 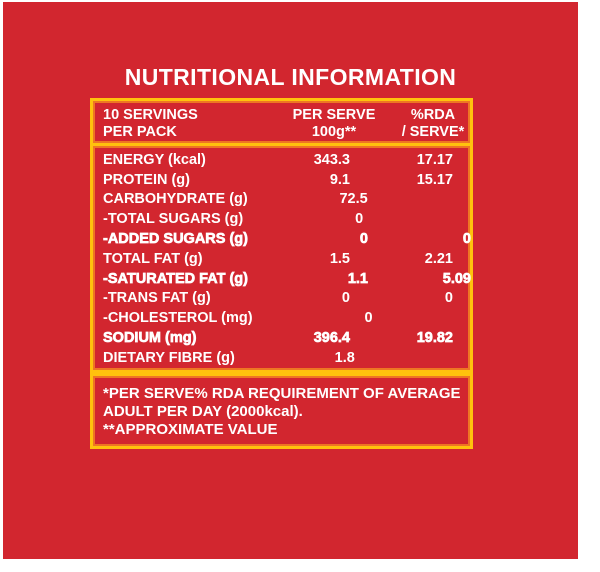 I want to click on nutrient-label: TOTAL FAT (g), so click(x=153, y=258).